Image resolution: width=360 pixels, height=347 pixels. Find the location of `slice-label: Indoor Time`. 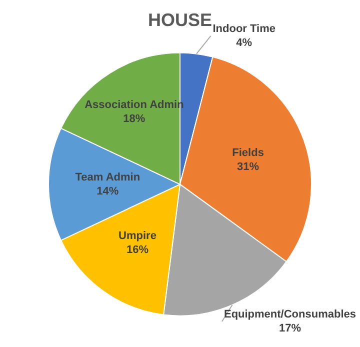

slice-label: Indoor Time is located at coordinates (244, 29).